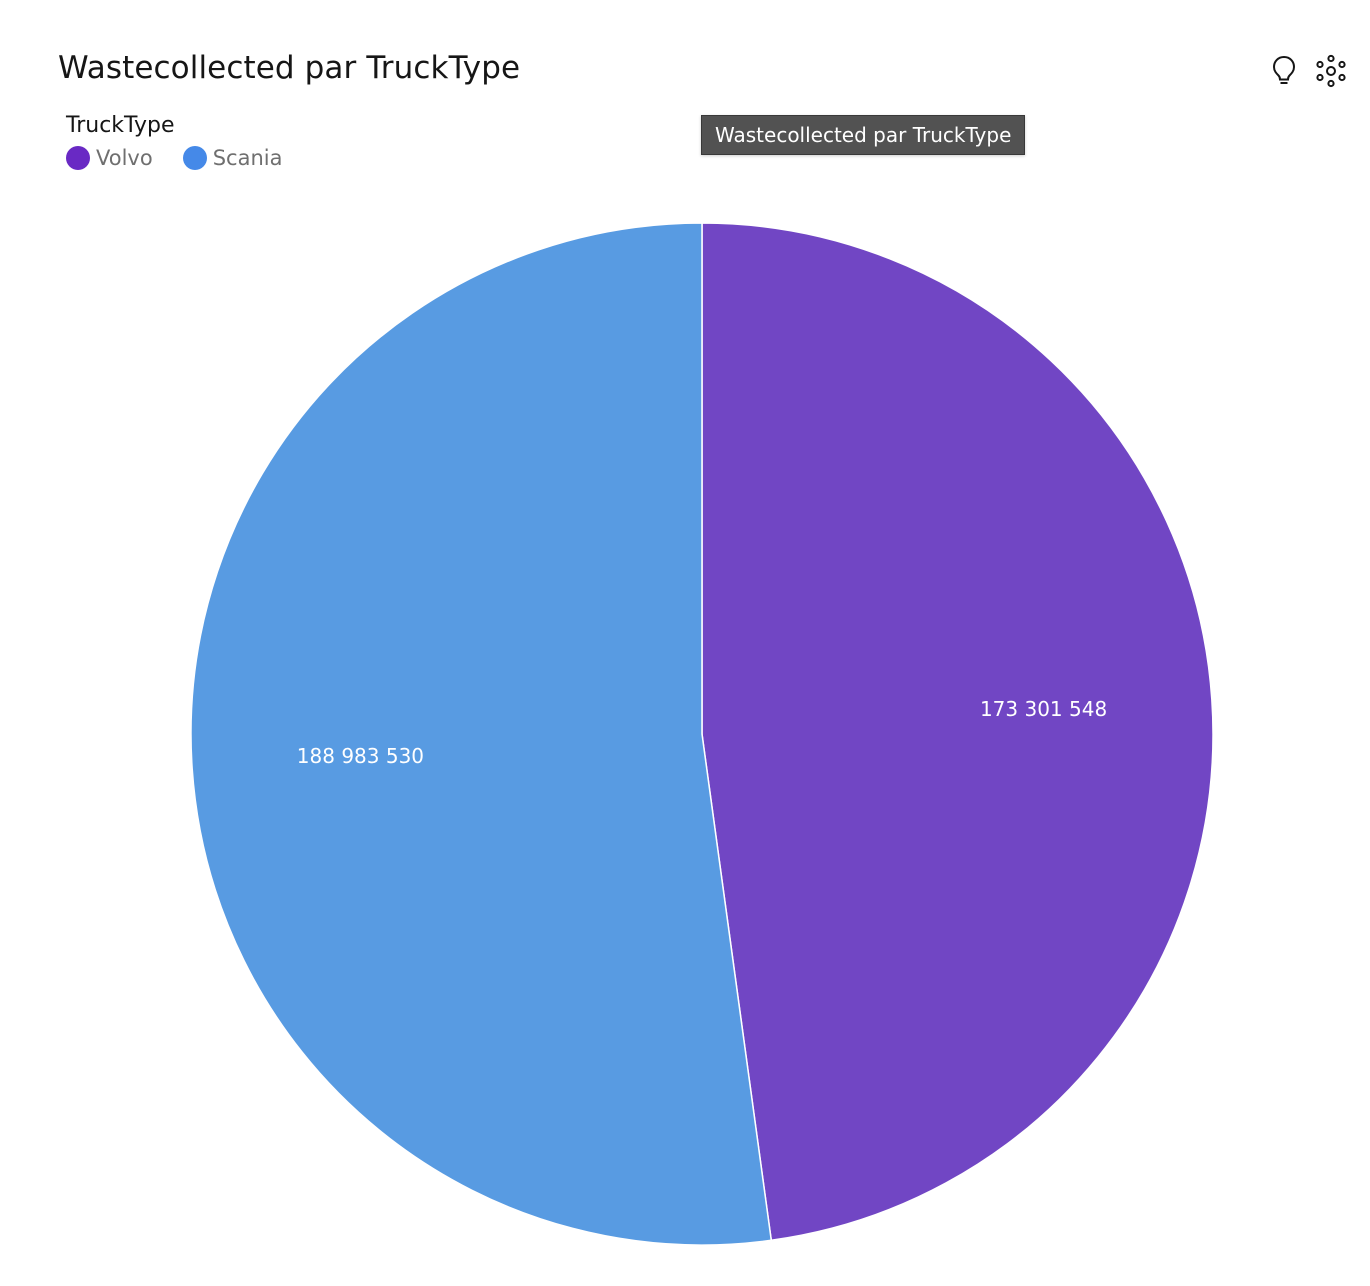 The width and height of the screenshot is (1370, 1286). What do you see at coordinates (194, 158) in the screenshot?
I see `legend-swatch-scania` at bounding box center [194, 158].